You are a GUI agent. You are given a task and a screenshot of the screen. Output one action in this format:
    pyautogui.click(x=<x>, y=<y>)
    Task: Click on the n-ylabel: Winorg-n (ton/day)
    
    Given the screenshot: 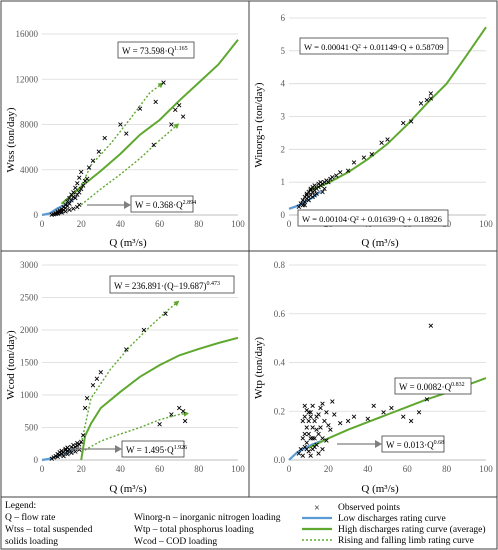 What is the action you would take?
    pyautogui.click(x=259, y=125)
    